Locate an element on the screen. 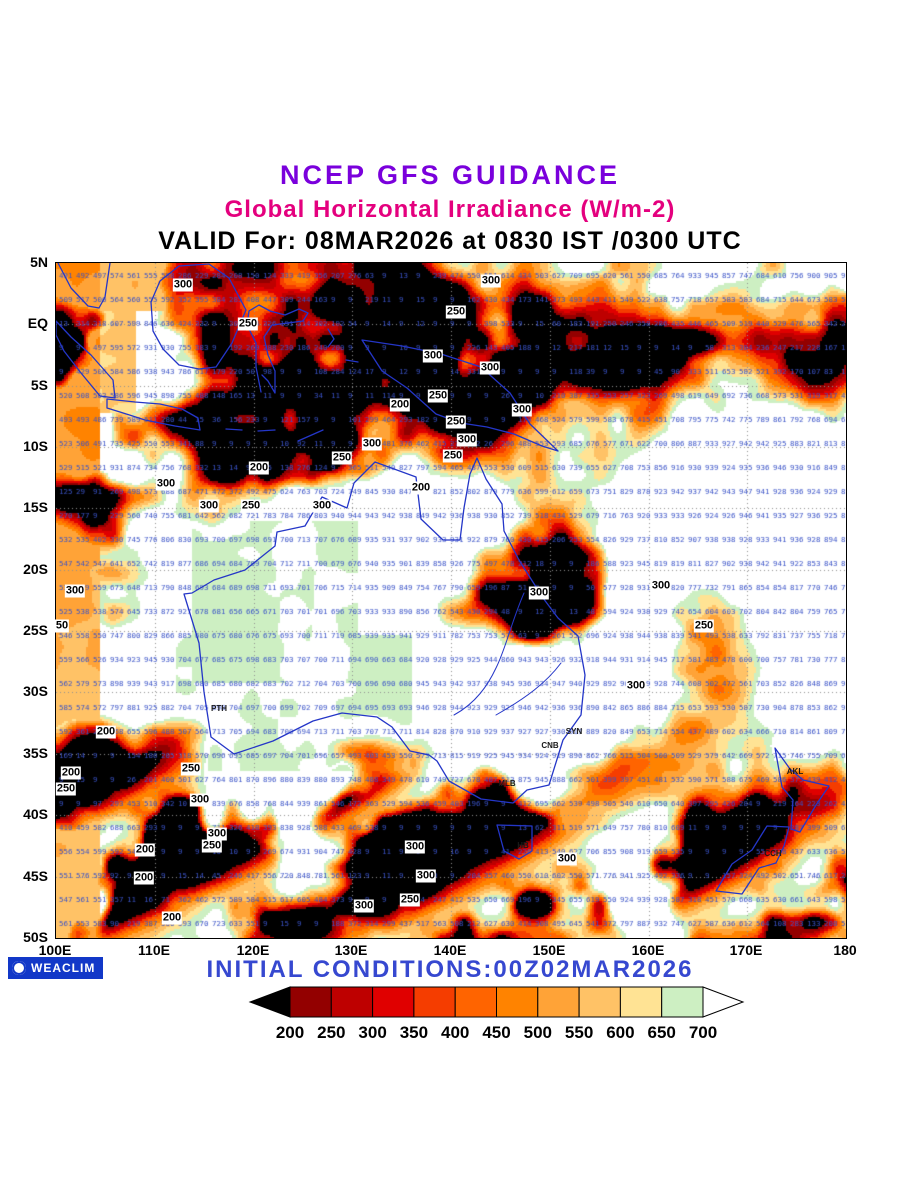 The image size is (900, 1200). weaclim-logo: WEACLIM is located at coordinates (56, 968).